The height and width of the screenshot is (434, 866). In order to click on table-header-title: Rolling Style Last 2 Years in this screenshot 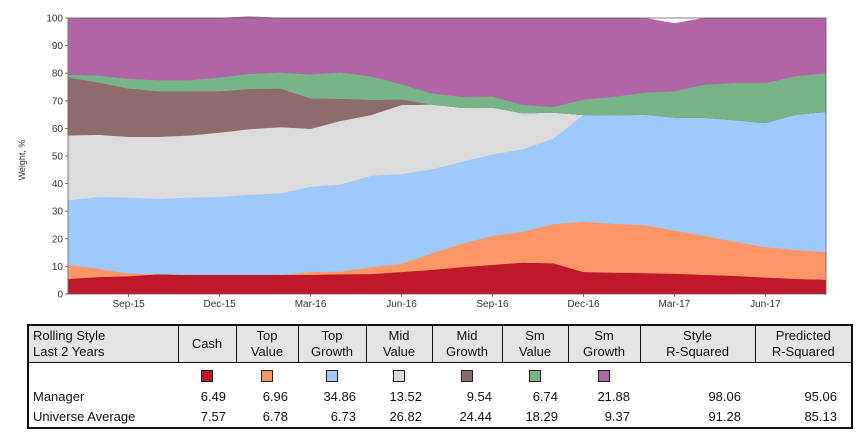, I will do `click(103, 343)`.